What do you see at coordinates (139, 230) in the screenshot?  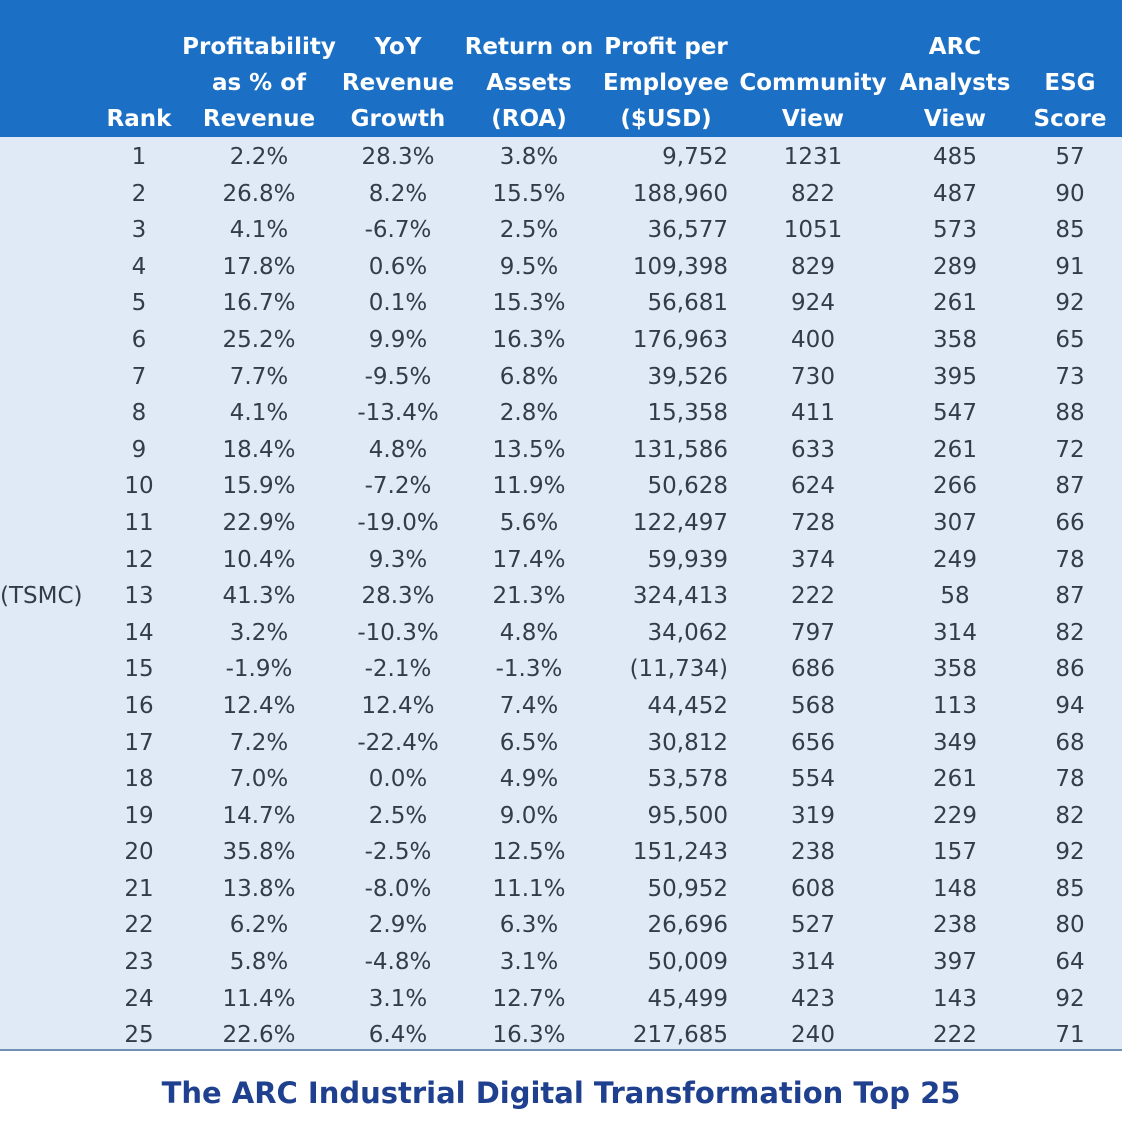 I see `cell-rank: 3` at bounding box center [139, 230].